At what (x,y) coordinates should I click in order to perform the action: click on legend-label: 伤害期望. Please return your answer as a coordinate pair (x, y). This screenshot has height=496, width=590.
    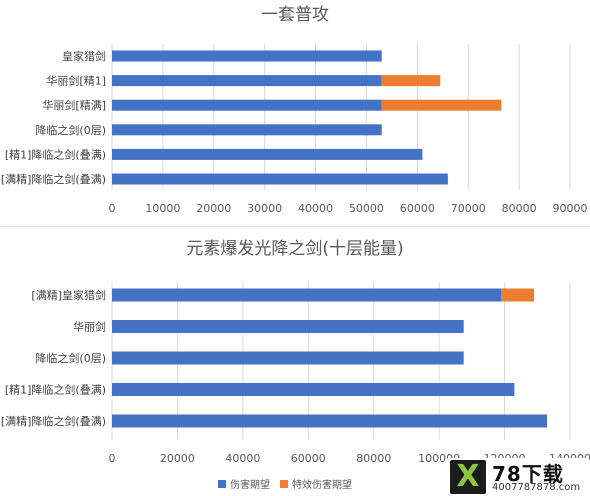
    Looking at the image, I should click on (250, 484).